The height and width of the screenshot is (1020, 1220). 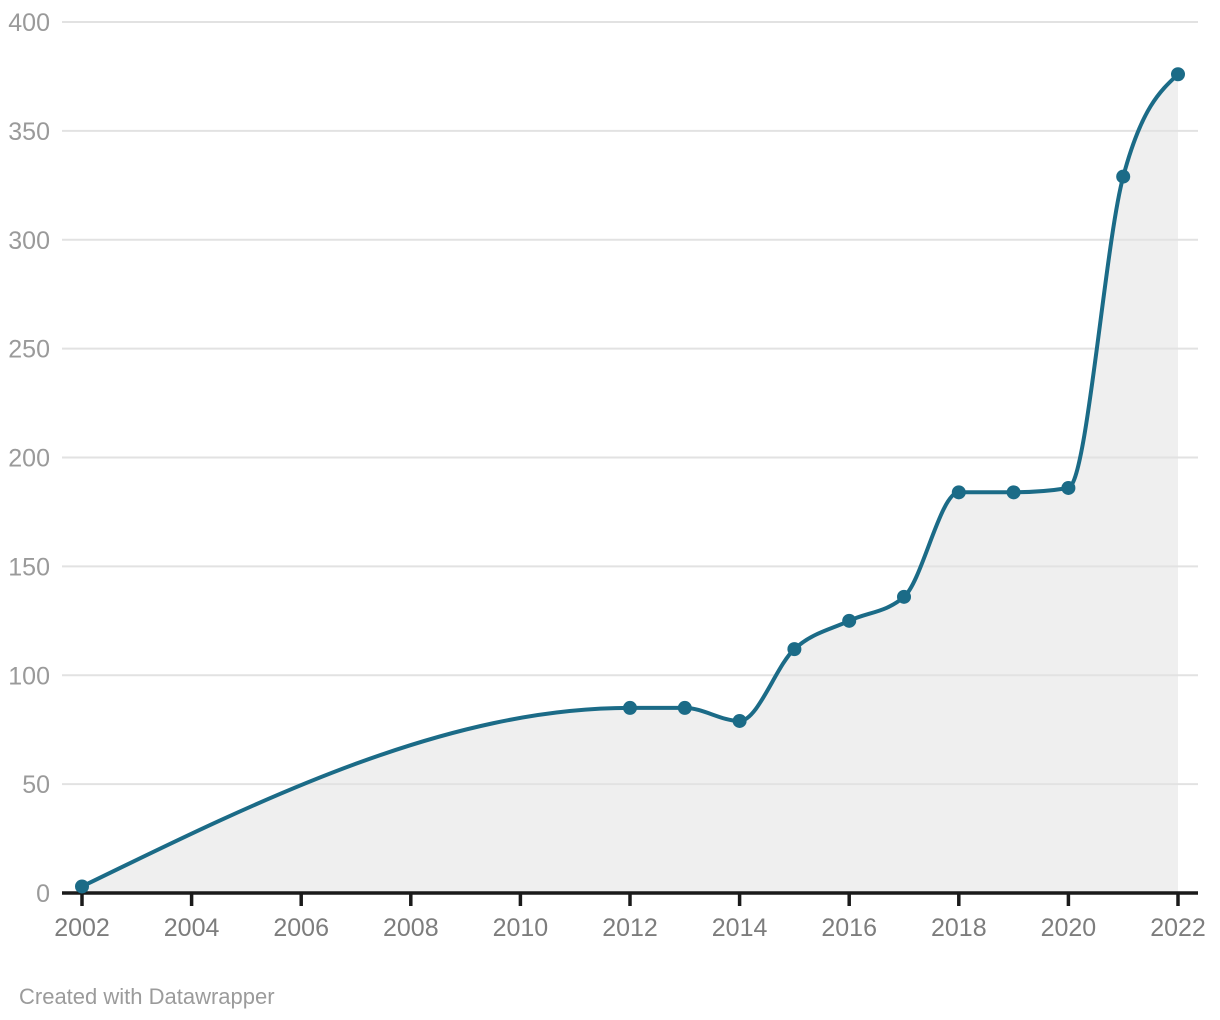 I want to click on y-axis-label-0: 0, so click(x=43, y=894).